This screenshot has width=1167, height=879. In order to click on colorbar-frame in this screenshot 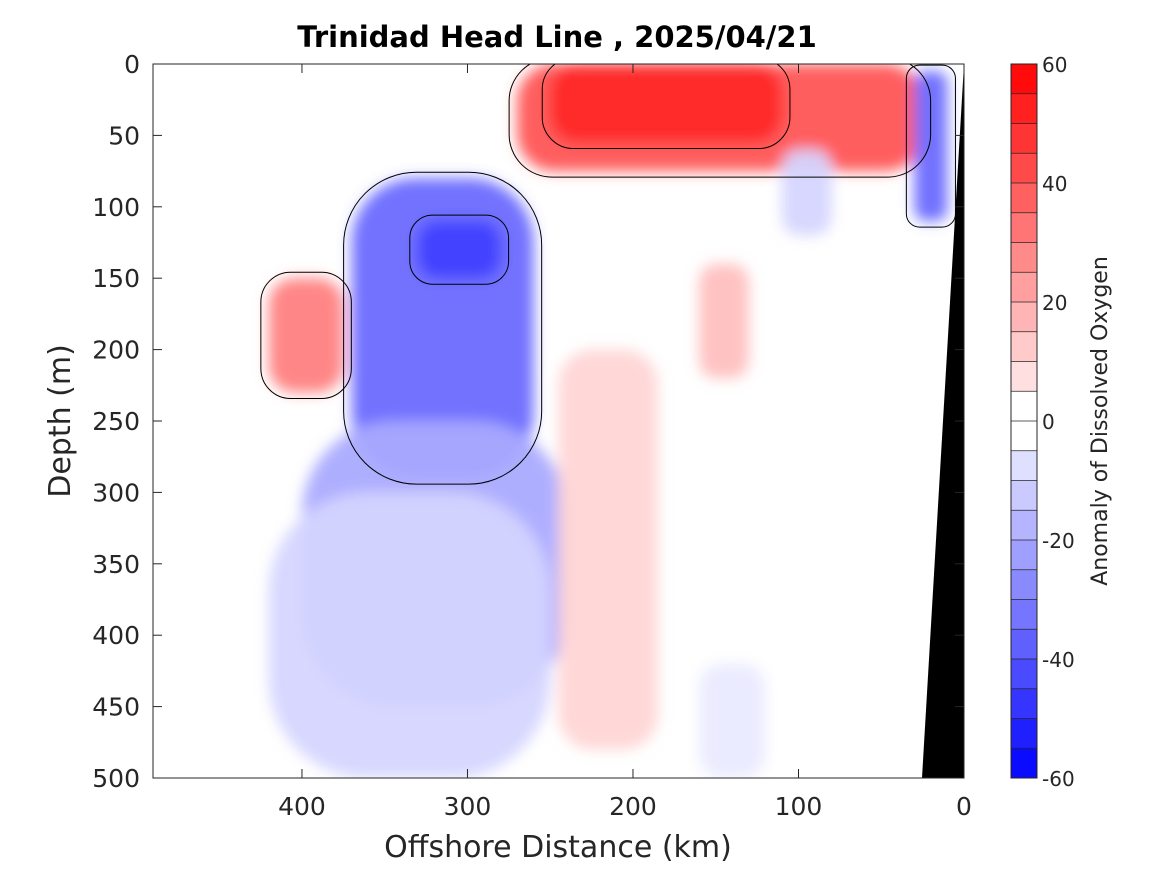, I will do `click(1024, 421)`.